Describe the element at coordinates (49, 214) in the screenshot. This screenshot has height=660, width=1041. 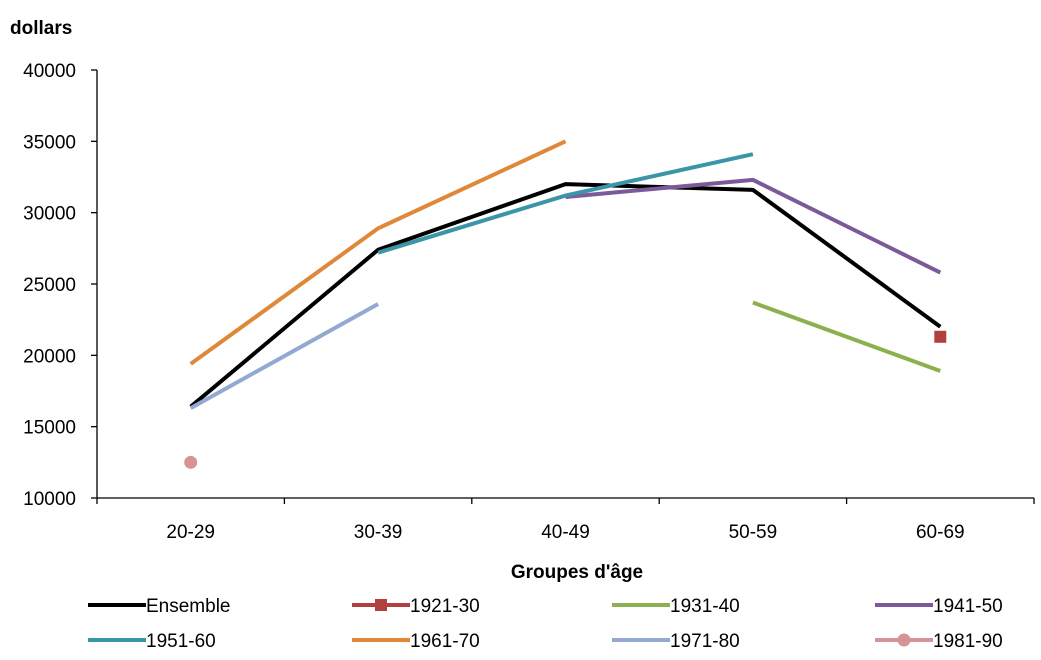
I see `y-tick-label: 30000` at that location.